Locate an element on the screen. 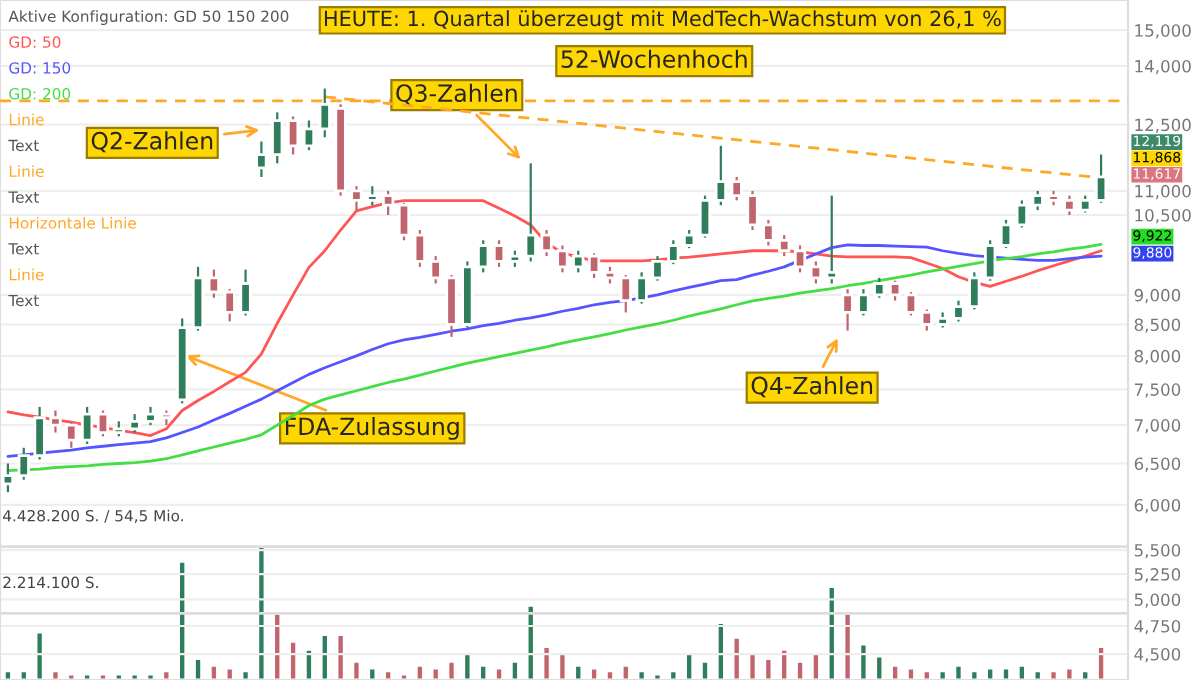 This screenshot has height=680, width=1200. y-tick-label: 7,000 is located at coordinates (1157, 426).